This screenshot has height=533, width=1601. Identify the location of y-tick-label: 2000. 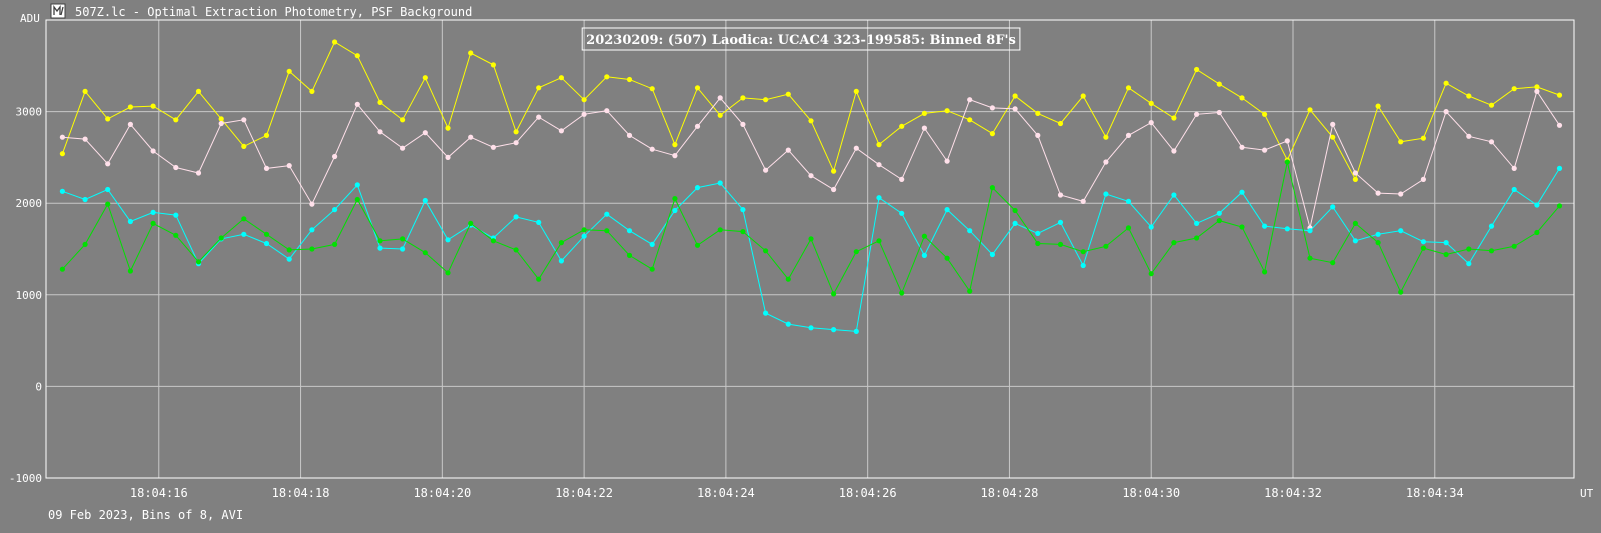
(29, 203).